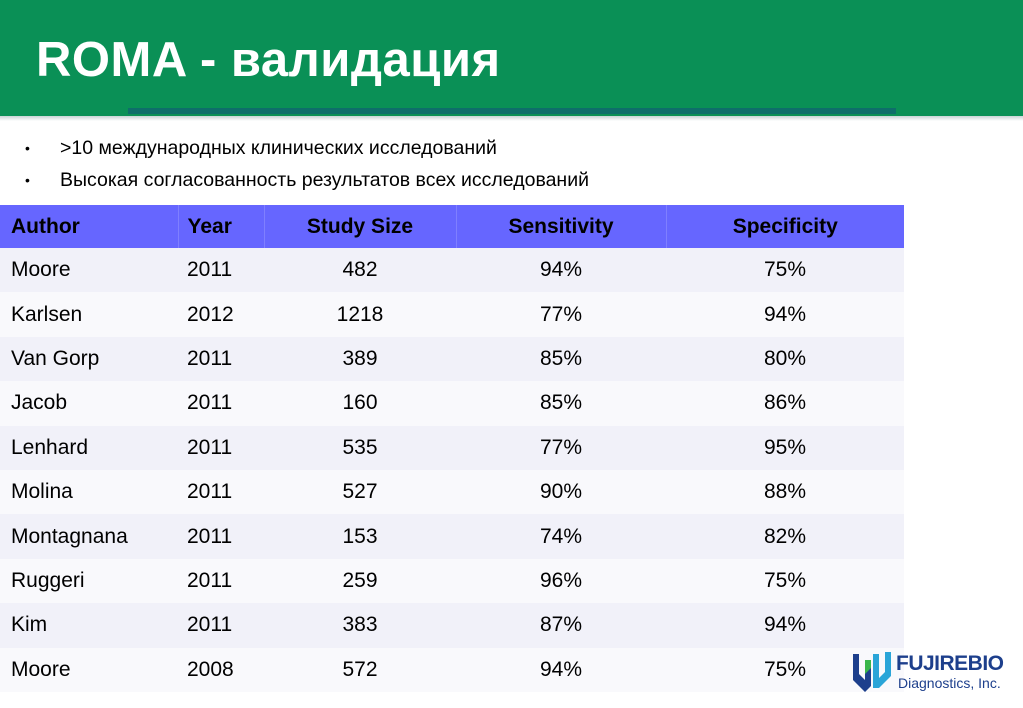  I want to click on cell-specificity: 86%, so click(785, 403).